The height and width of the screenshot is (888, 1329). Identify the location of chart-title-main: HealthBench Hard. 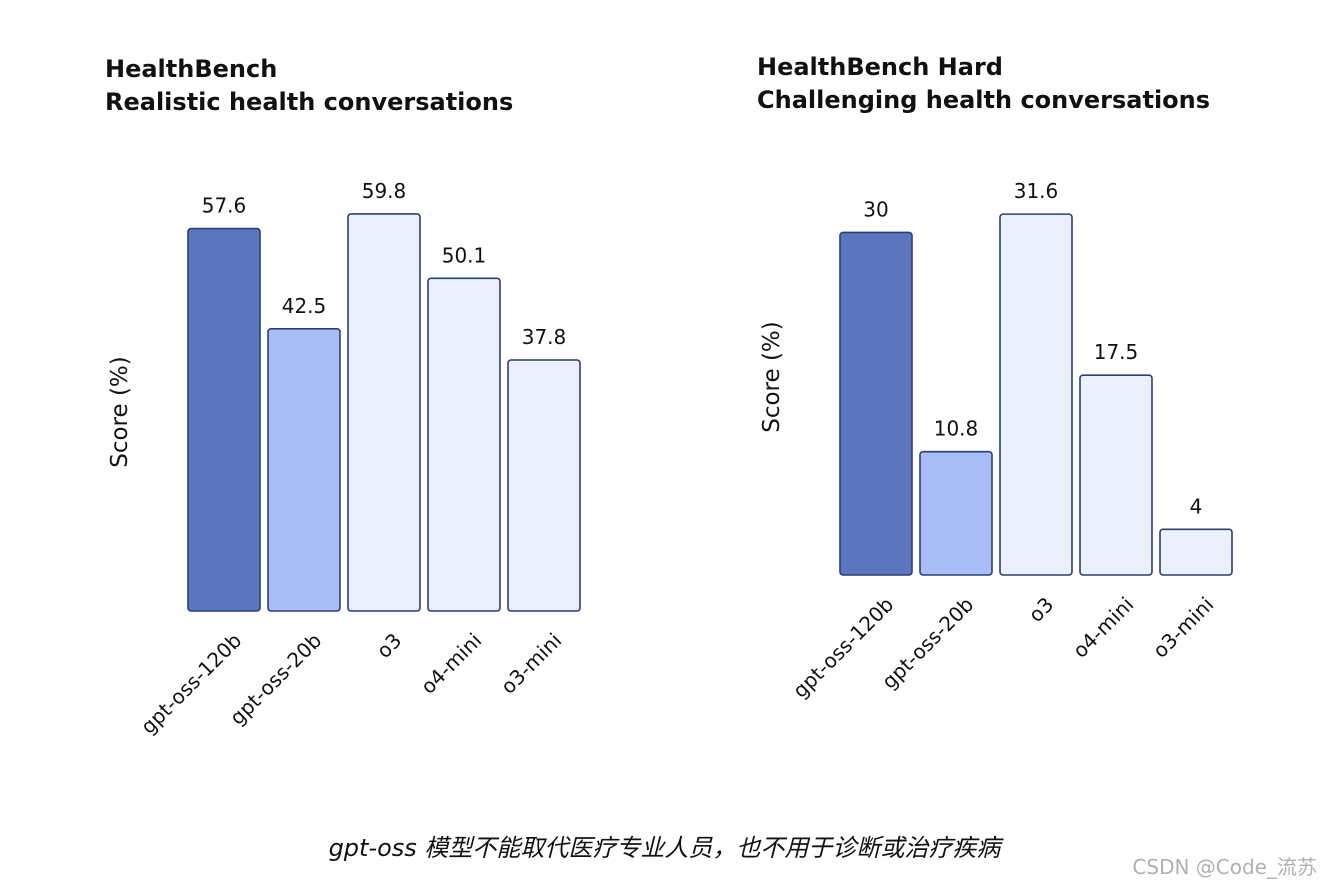
(880, 67).